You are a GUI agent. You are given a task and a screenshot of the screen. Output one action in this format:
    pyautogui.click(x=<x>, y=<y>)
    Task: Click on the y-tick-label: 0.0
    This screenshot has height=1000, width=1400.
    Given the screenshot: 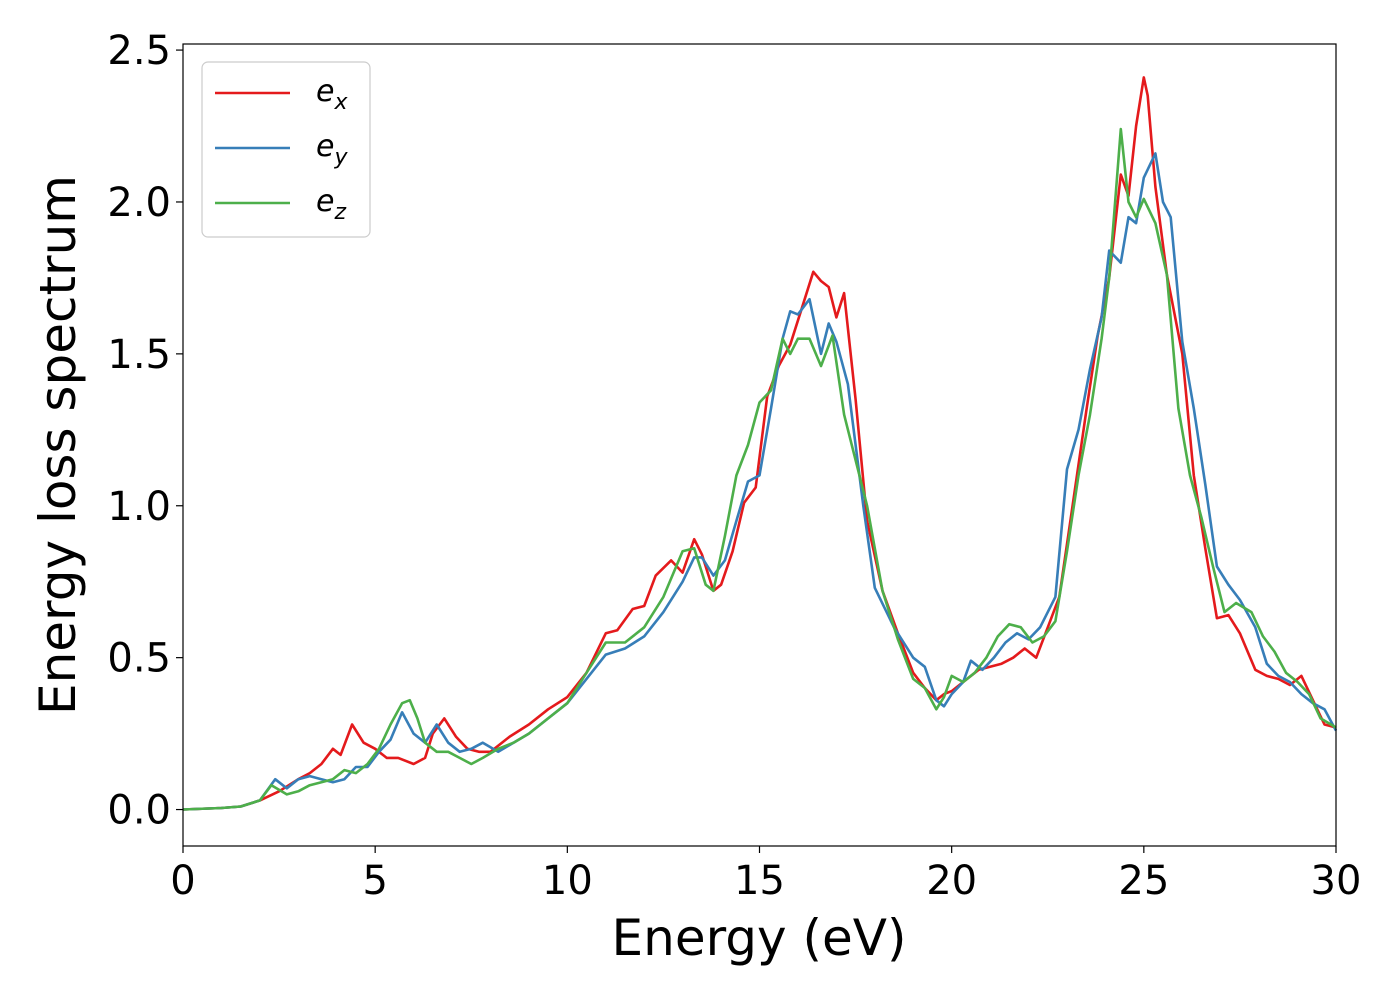 What is the action you would take?
    pyautogui.click(x=139, y=811)
    